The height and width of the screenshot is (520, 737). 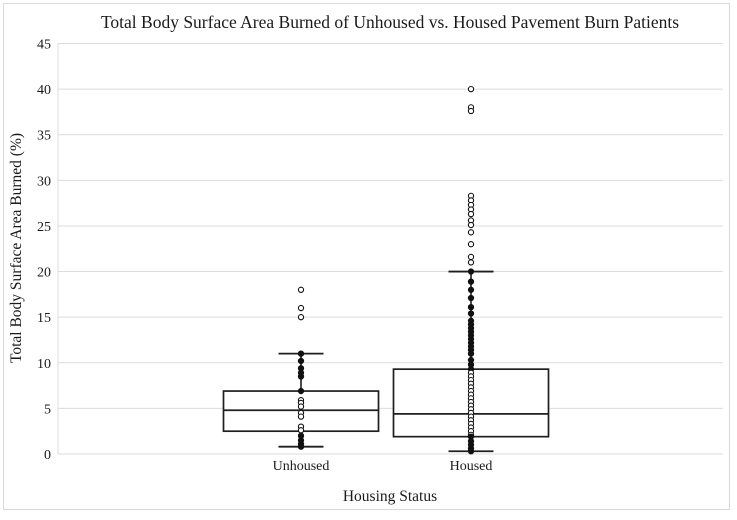 What do you see at coordinates (47, 409) in the screenshot?
I see `y-tick-label: 5` at bounding box center [47, 409].